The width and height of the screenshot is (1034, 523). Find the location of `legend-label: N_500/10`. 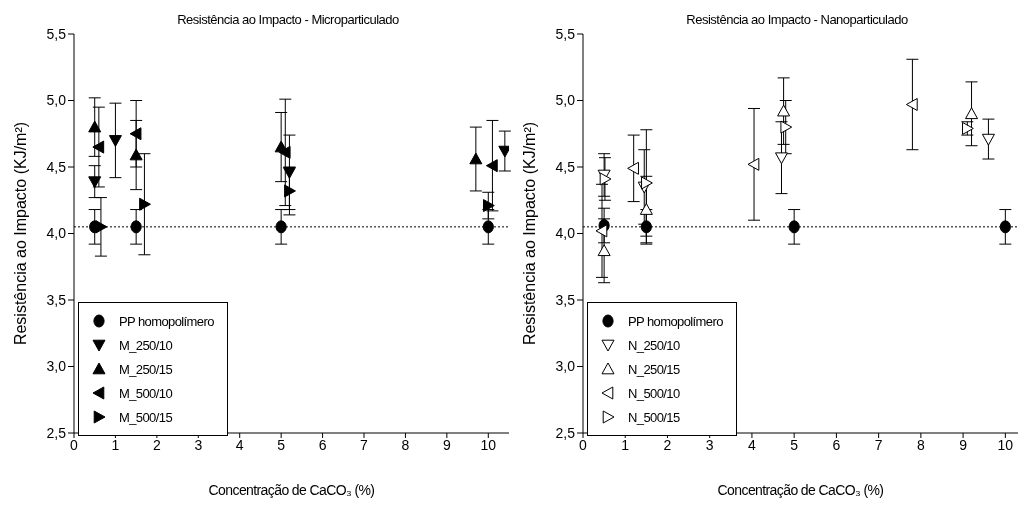

legend-label: N_500/10 is located at coordinates (654, 393).